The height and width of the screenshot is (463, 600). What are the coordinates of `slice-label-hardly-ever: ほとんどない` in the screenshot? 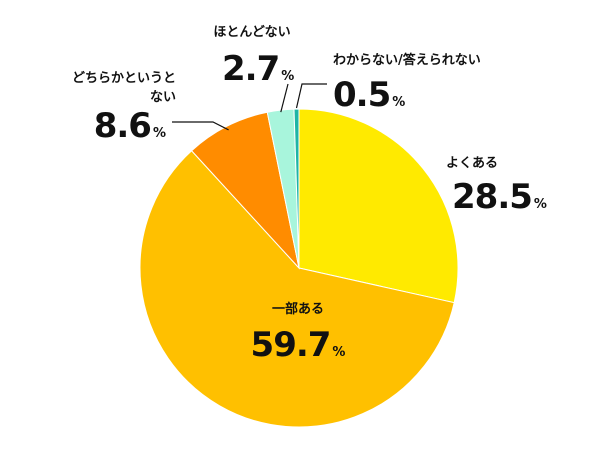 It's located at (251, 32).